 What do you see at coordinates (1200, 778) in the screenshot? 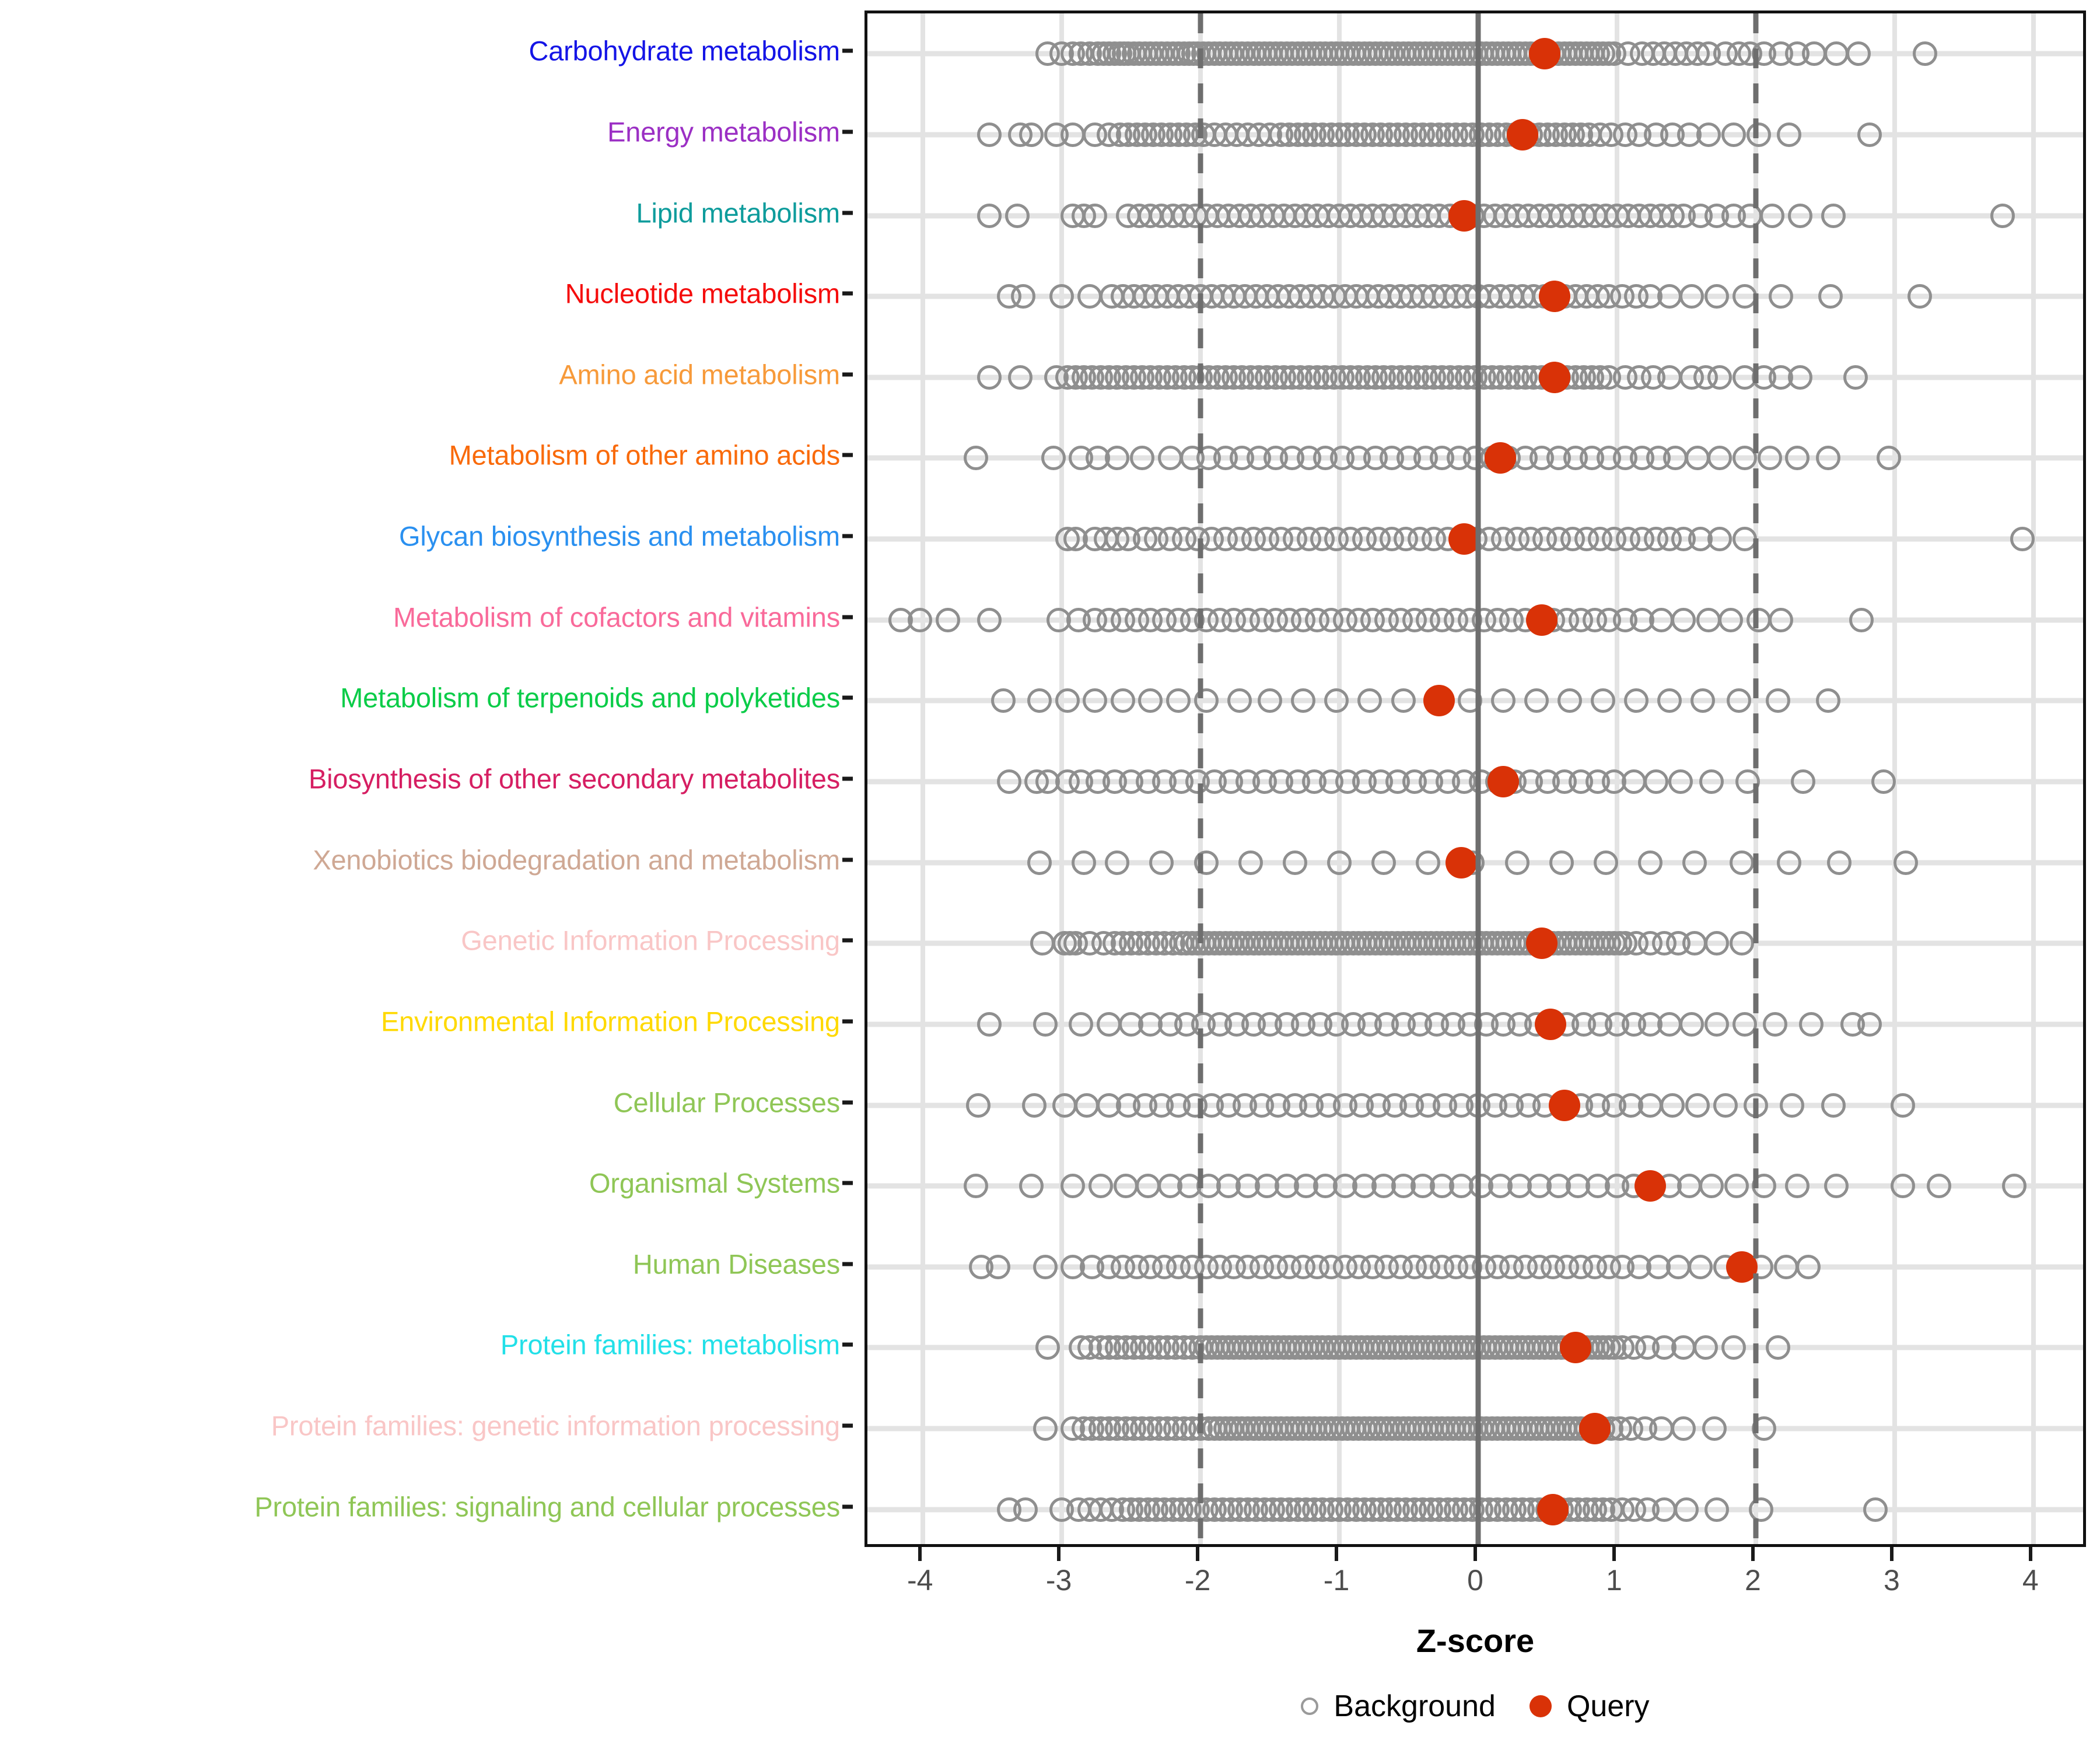
I see `reference-line--2` at bounding box center [1200, 778].